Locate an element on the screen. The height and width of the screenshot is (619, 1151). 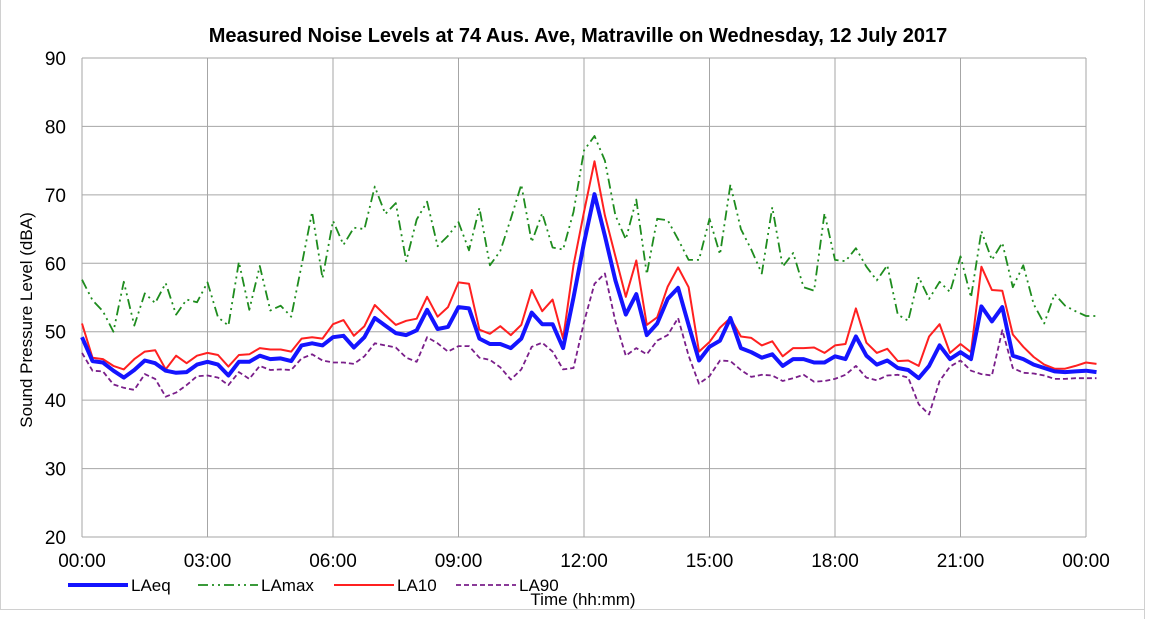
x-tick-label: 12:00 is located at coordinates (584, 561).